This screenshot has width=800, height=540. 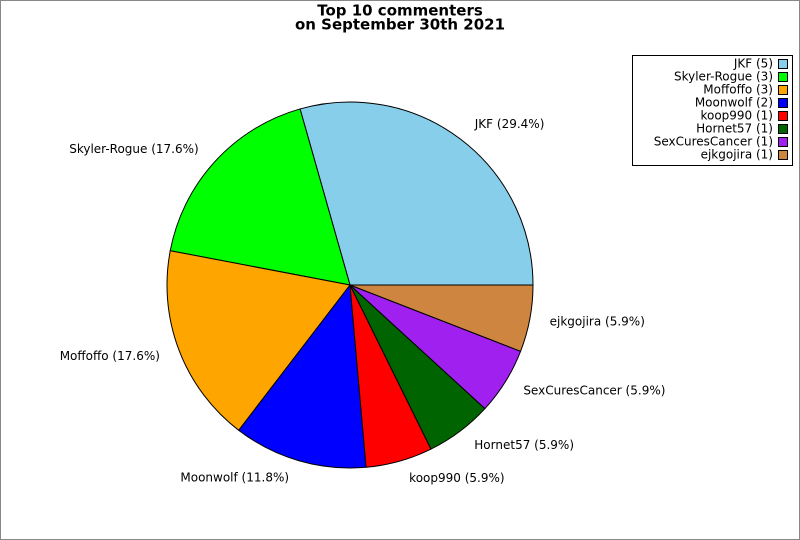 I want to click on slice-label: ejkgojira (5.9%), so click(x=597, y=322).